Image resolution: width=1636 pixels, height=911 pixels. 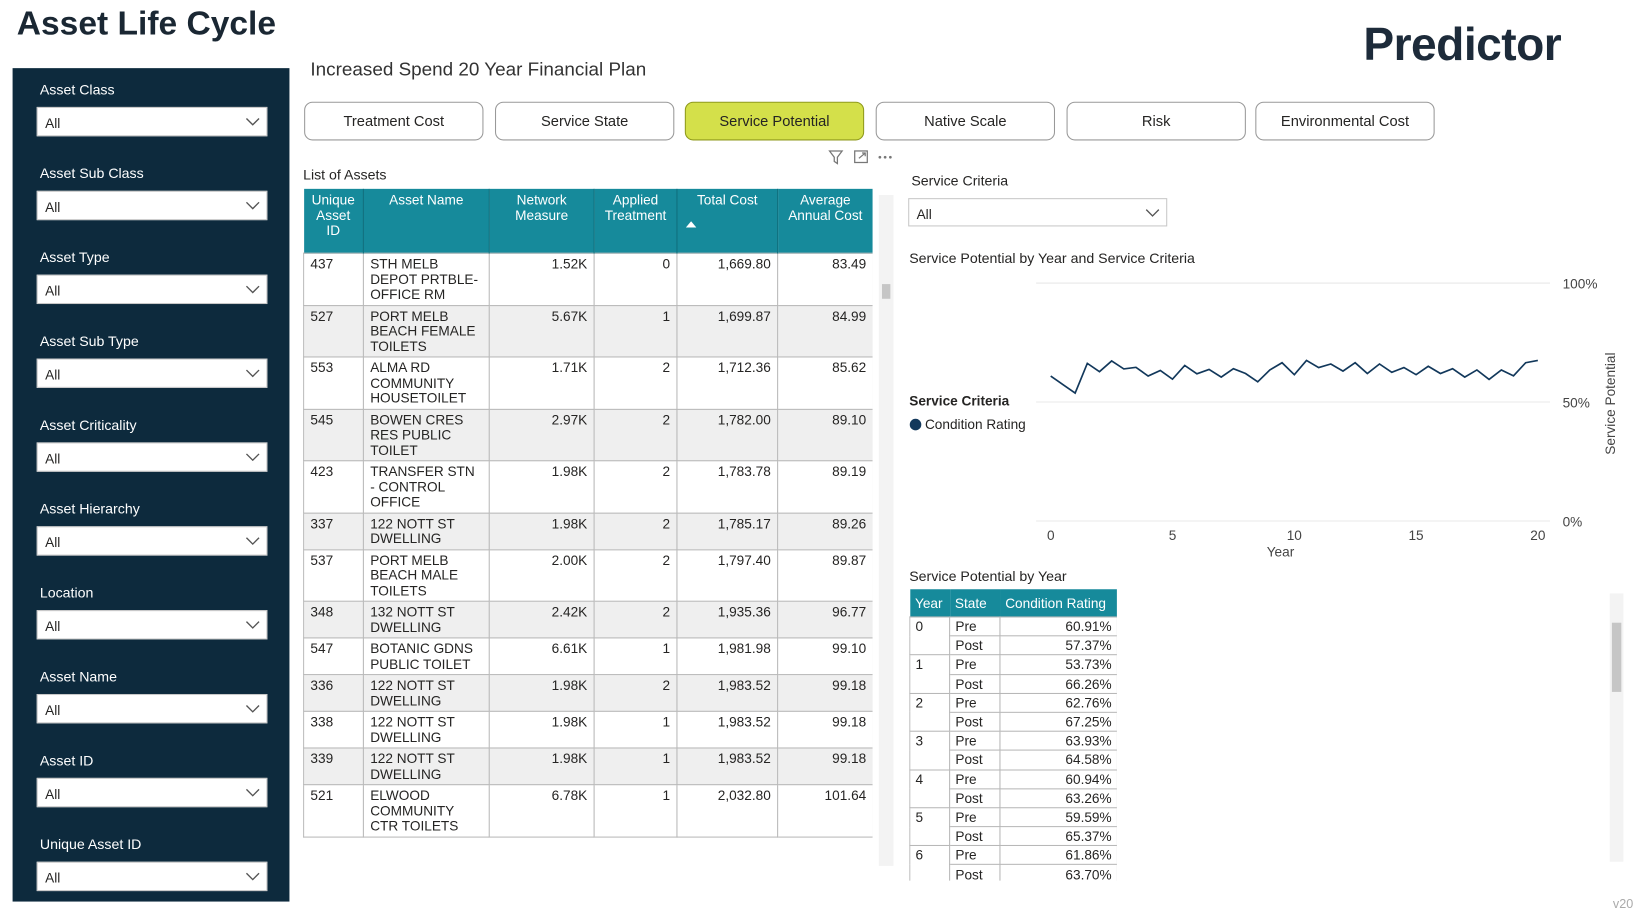 What do you see at coordinates (924, 214) in the screenshot?
I see `slicer-value: All` at bounding box center [924, 214].